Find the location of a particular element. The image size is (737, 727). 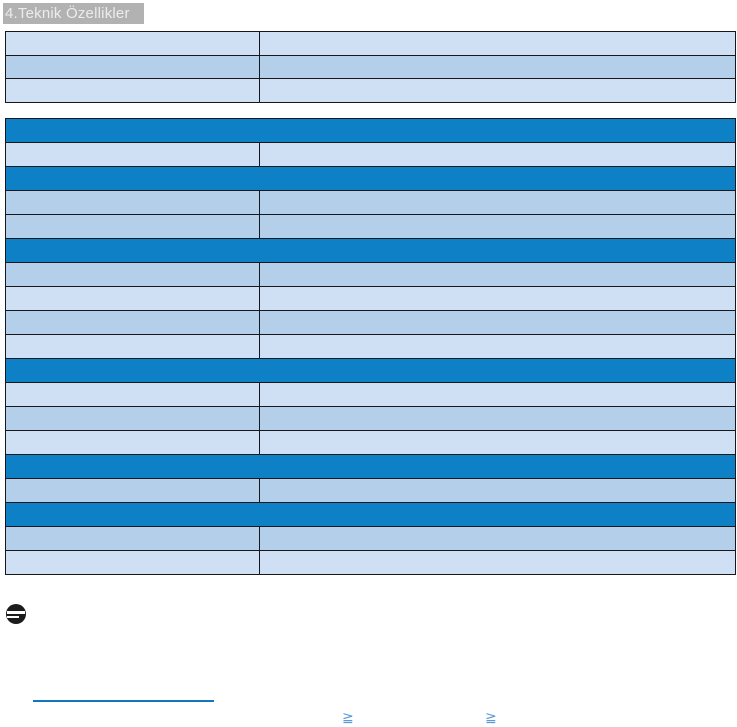

hyperlink-underline is located at coordinates (123, 701).